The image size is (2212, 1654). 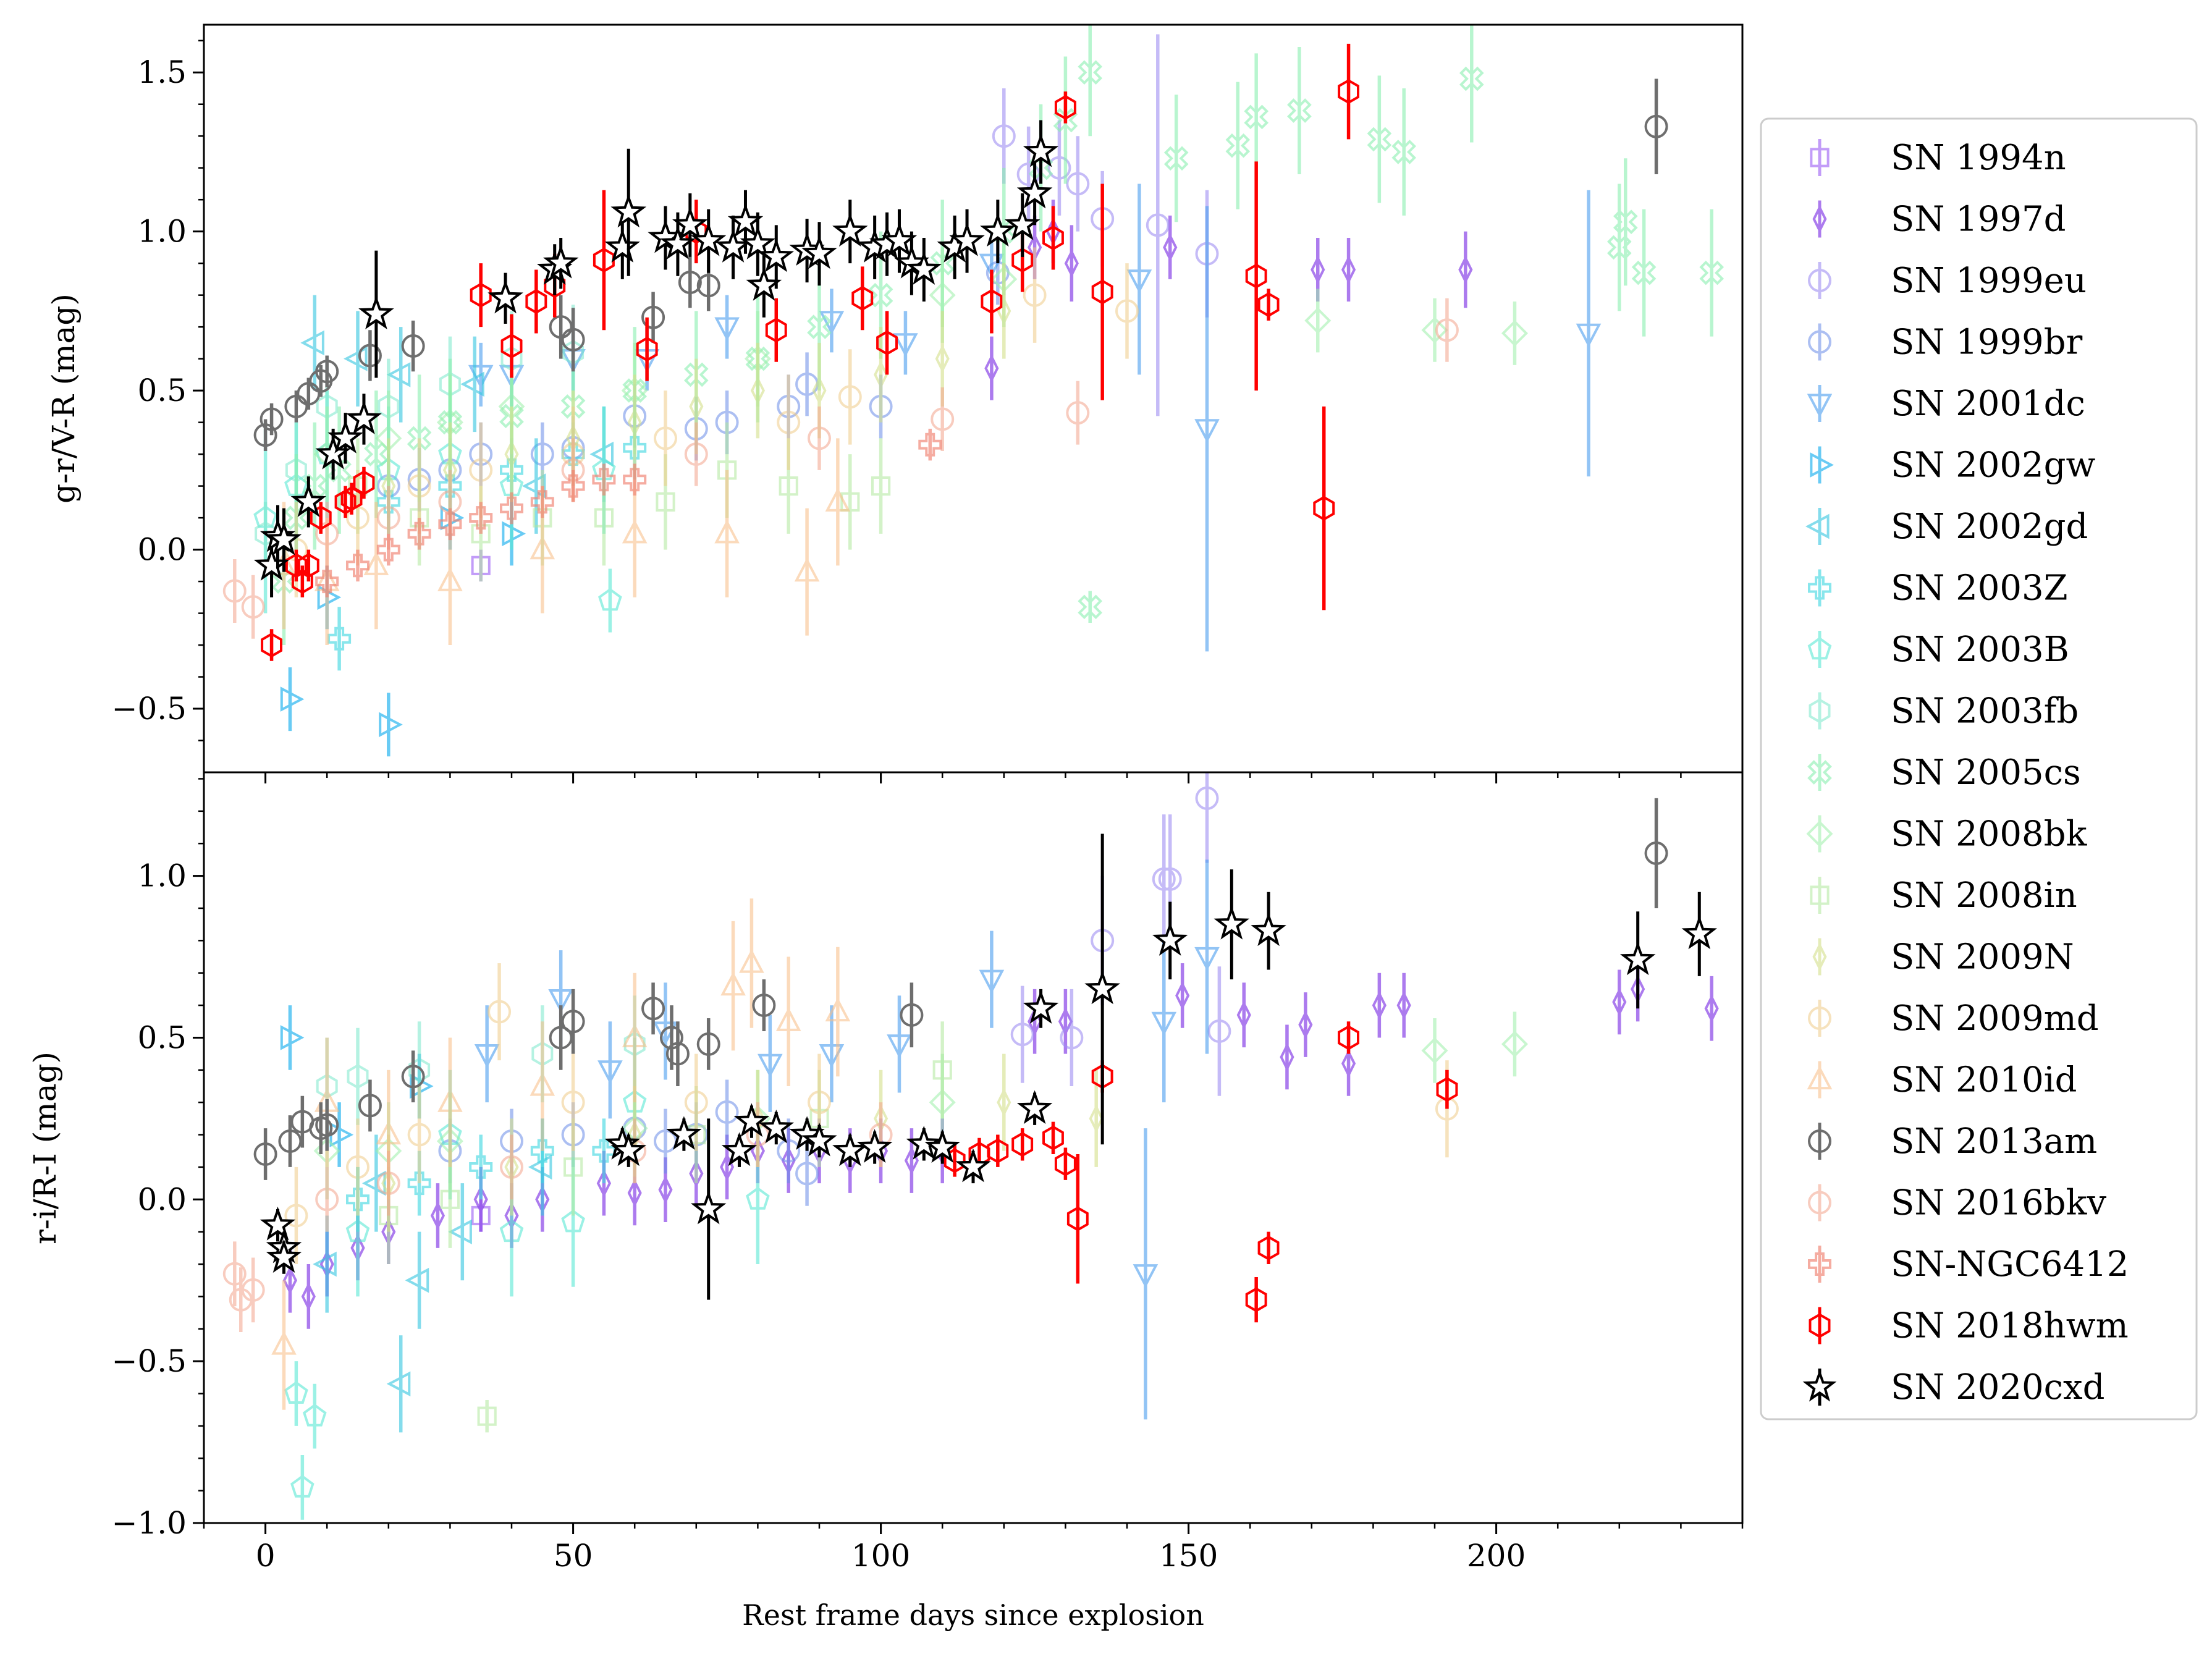 I want to click on y-tick-label: 1.5, so click(x=162, y=72).